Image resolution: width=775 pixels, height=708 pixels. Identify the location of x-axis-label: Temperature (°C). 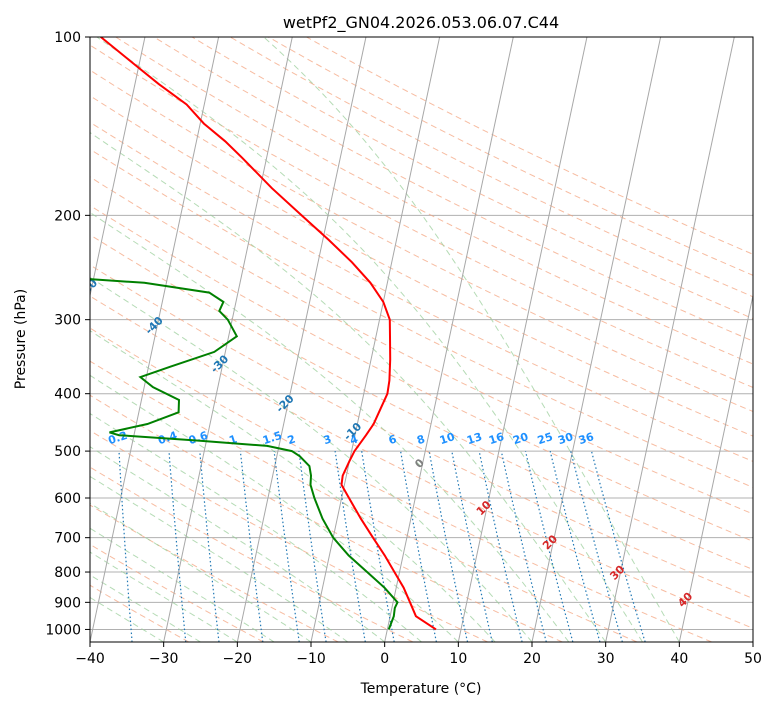
(421, 689).